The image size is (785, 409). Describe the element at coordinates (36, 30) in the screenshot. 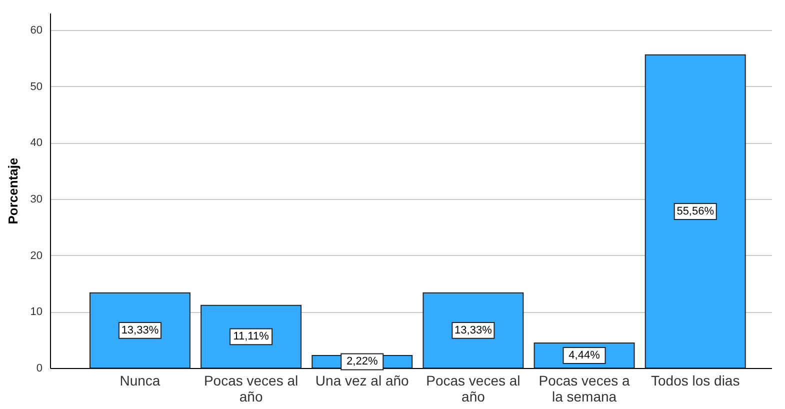

I see `y-tick-label: 60` at that location.